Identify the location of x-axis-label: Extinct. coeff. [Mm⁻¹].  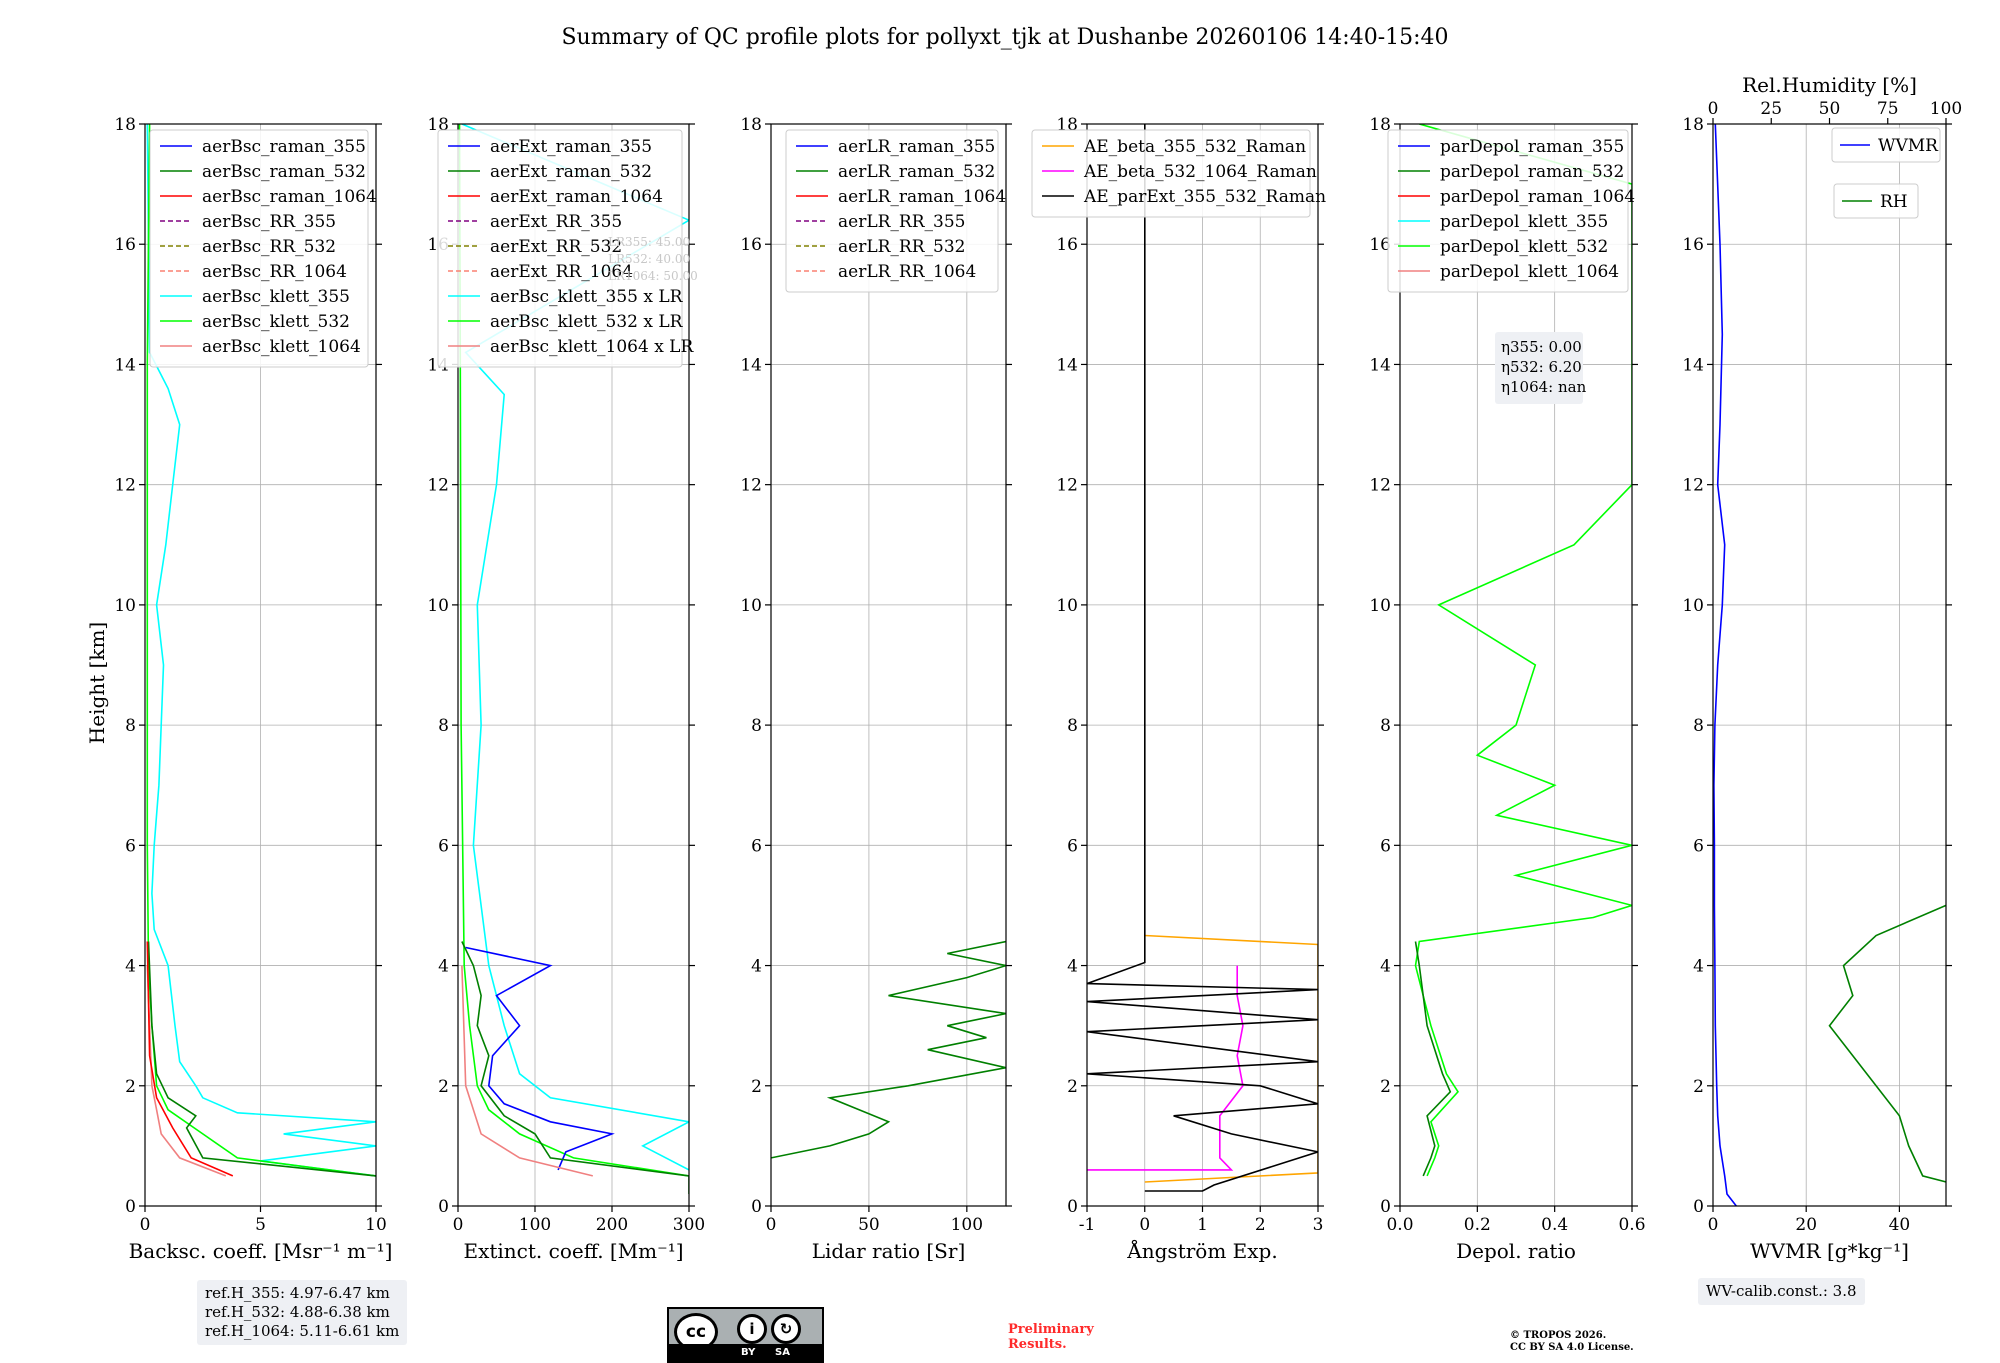
(573, 1251).